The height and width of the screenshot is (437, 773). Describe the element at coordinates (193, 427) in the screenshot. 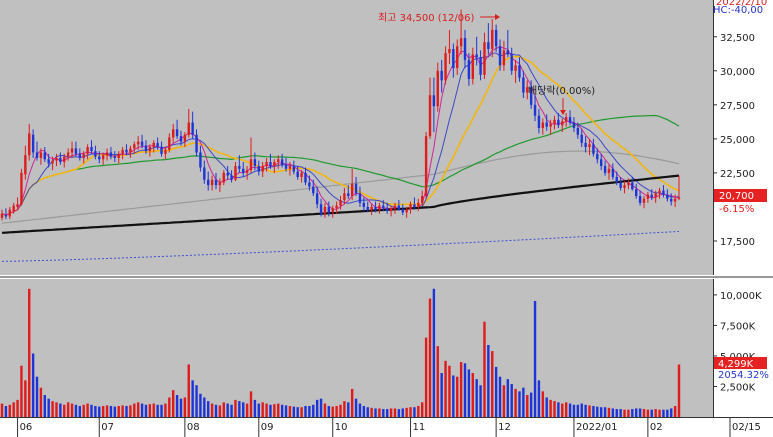

I see `date-tick-label: 08` at that location.